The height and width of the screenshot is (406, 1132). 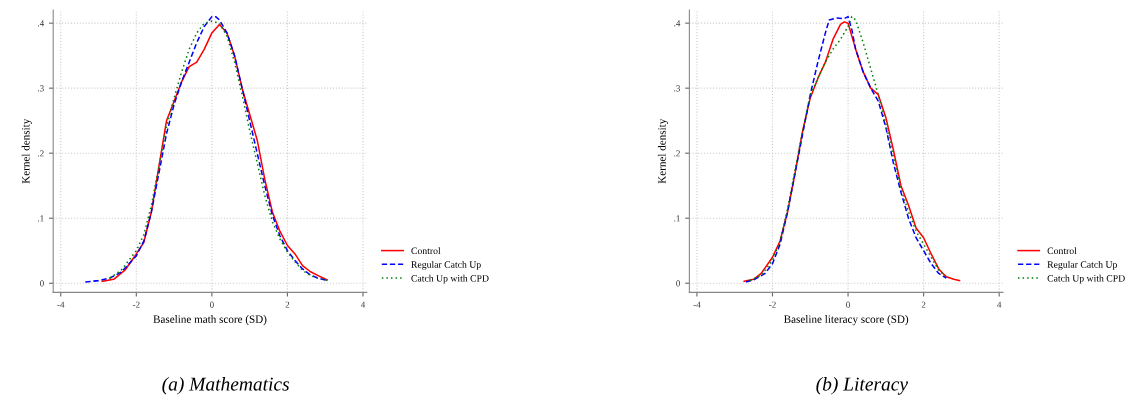 What do you see at coordinates (210, 320) in the screenshot?
I see `x-axis-title: Baseline math score (SD)` at bounding box center [210, 320].